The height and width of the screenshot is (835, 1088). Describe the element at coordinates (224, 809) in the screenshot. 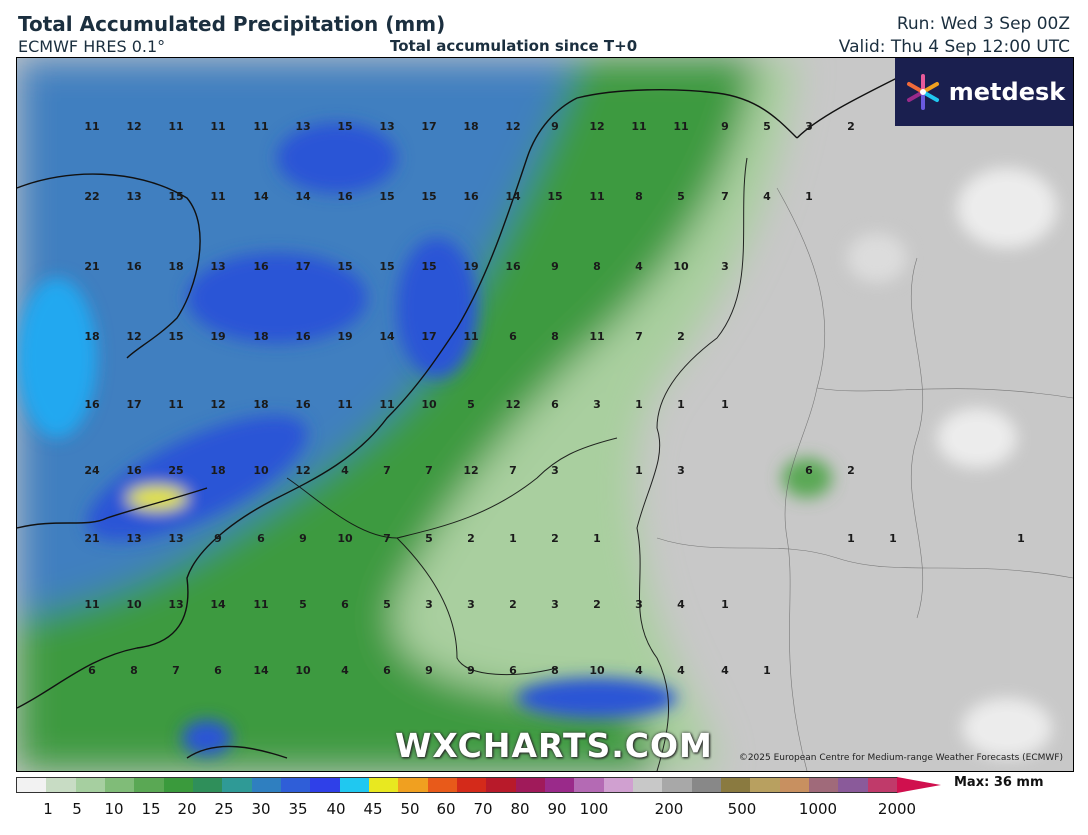

I see `color-scale-tick-label: 25` at that location.